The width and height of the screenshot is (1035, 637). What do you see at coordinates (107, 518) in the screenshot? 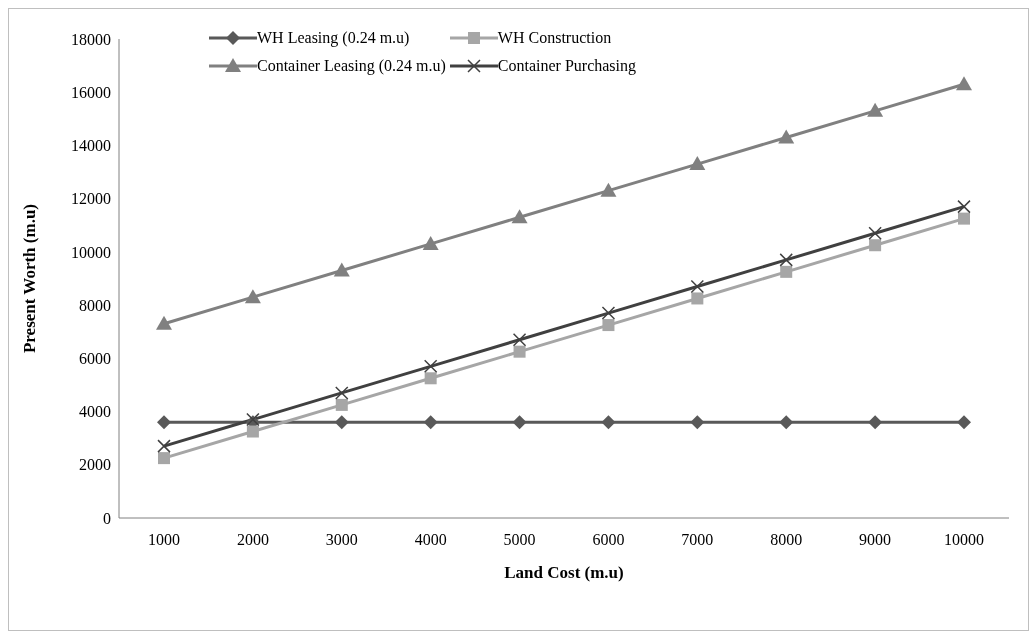
I see `y-tick-label: 0` at bounding box center [107, 518].